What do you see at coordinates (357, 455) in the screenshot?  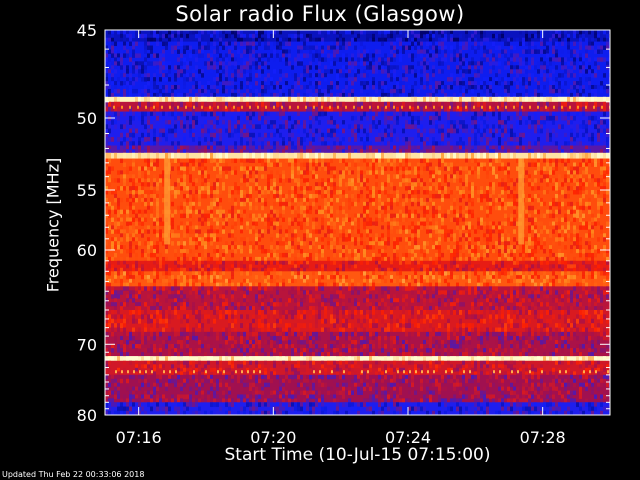 I see `x-axis-label: Start Time (10-Jul-15 07:15:00)` at bounding box center [357, 455].